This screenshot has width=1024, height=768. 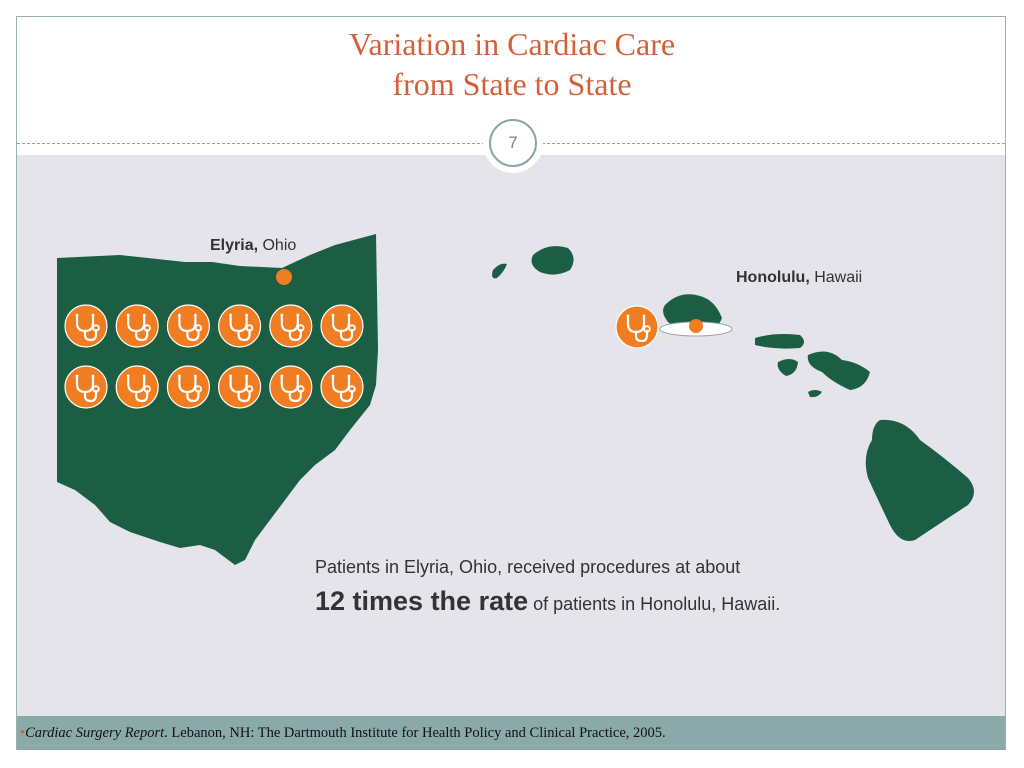 What do you see at coordinates (696, 326) in the screenshot?
I see `honolulu-marker` at bounding box center [696, 326].